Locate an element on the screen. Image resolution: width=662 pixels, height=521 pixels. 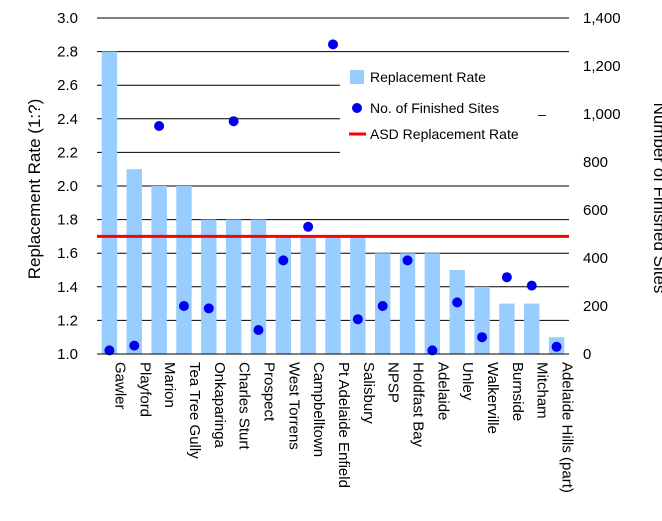
y-tick-label: 1.6 is located at coordinates (67, 253).